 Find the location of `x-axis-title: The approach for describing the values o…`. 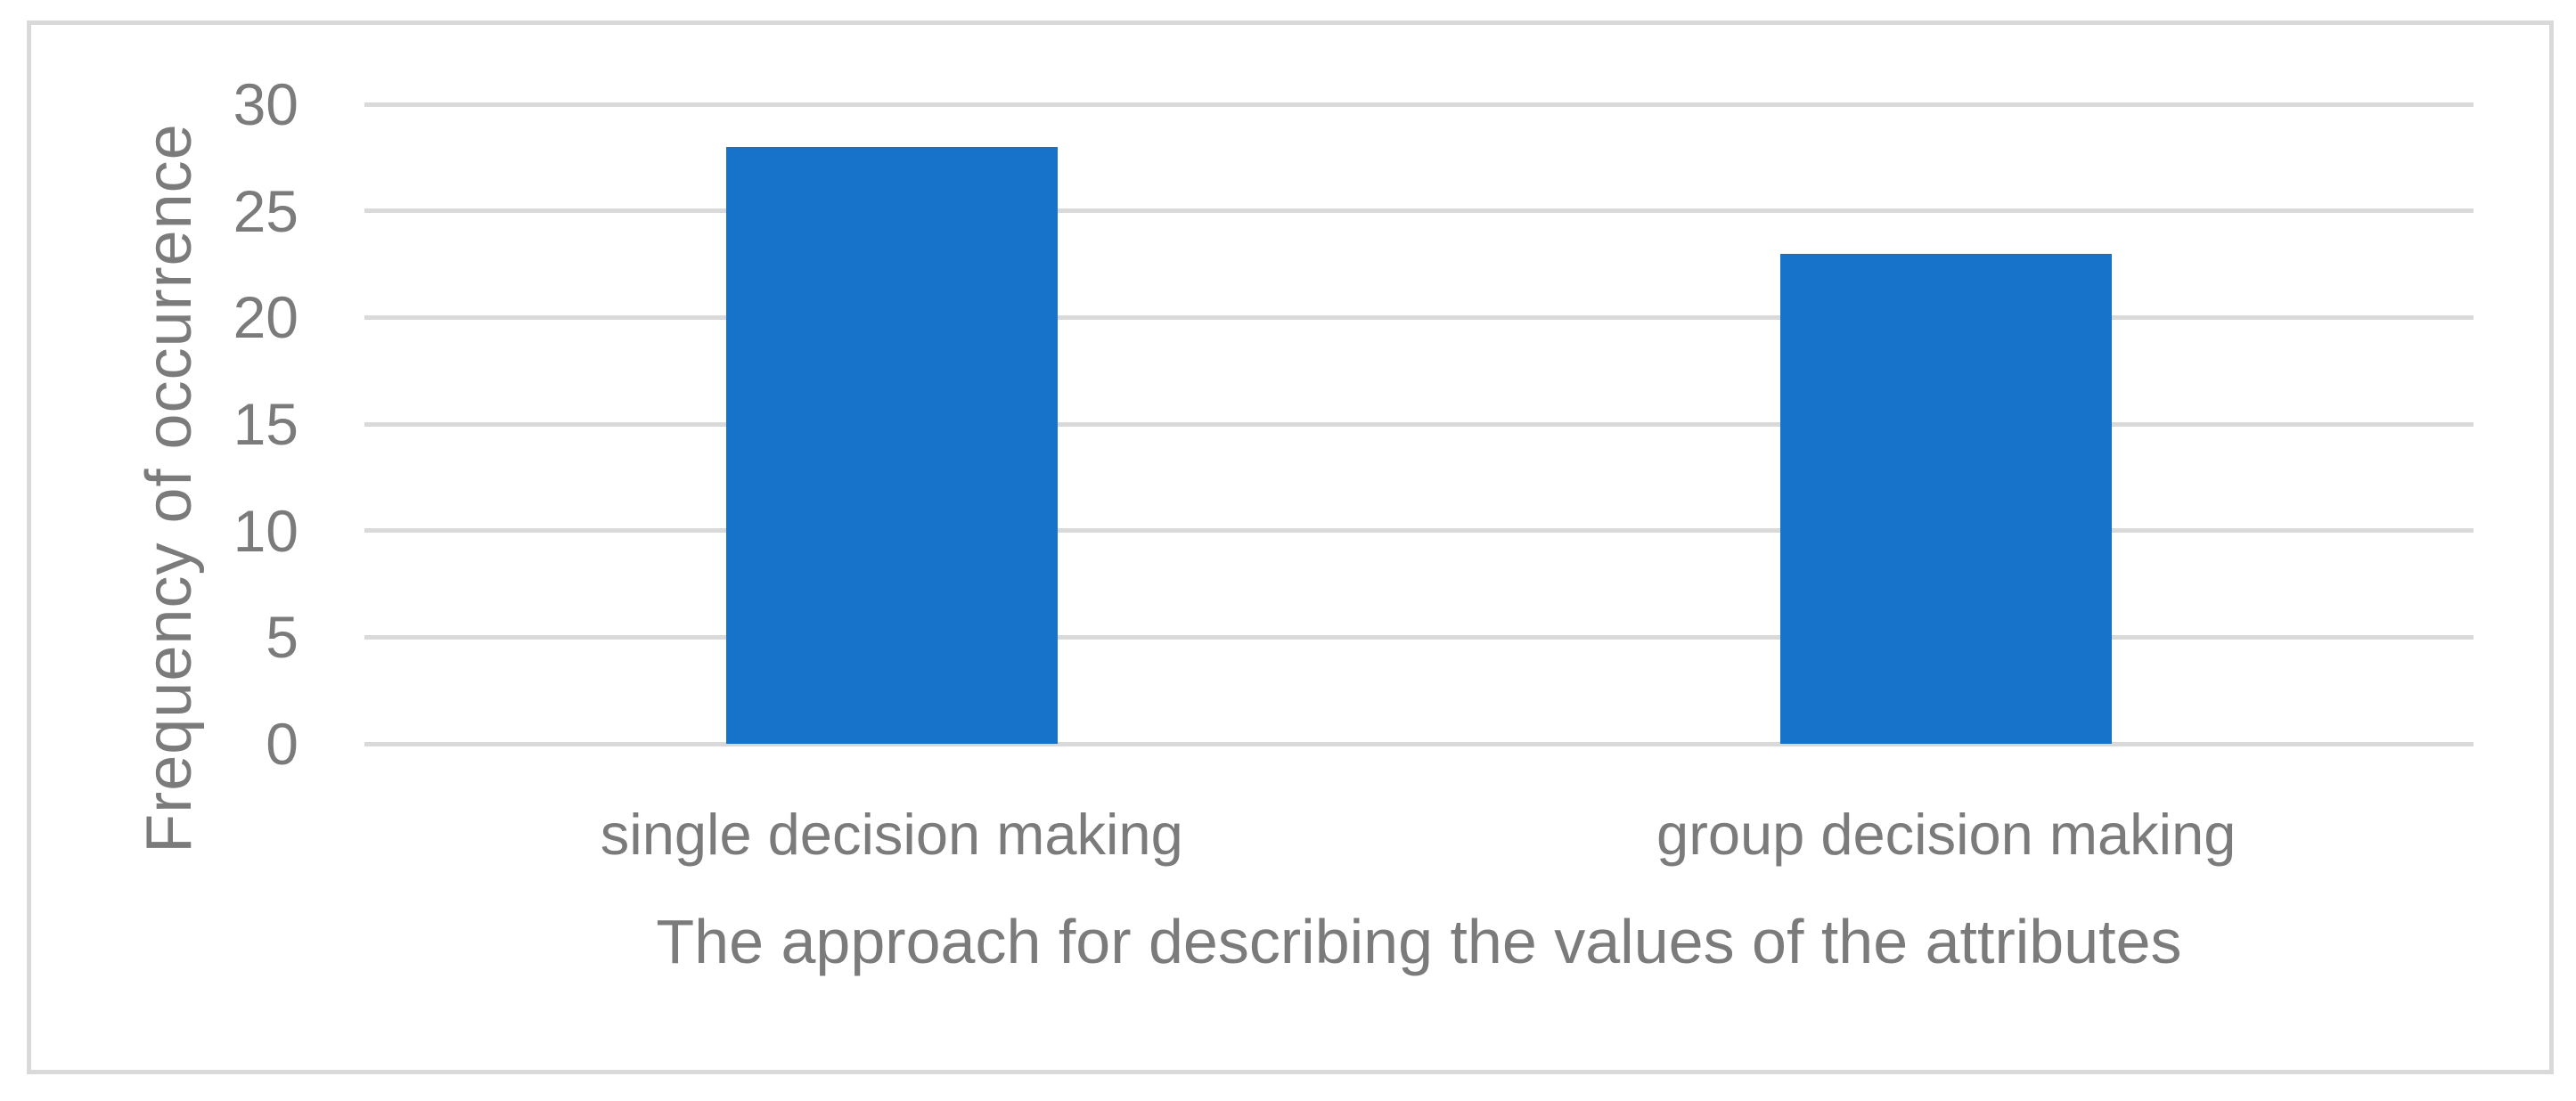

x-axis-title: The approach for describing the values o… is located at coordinates (1419, 941).